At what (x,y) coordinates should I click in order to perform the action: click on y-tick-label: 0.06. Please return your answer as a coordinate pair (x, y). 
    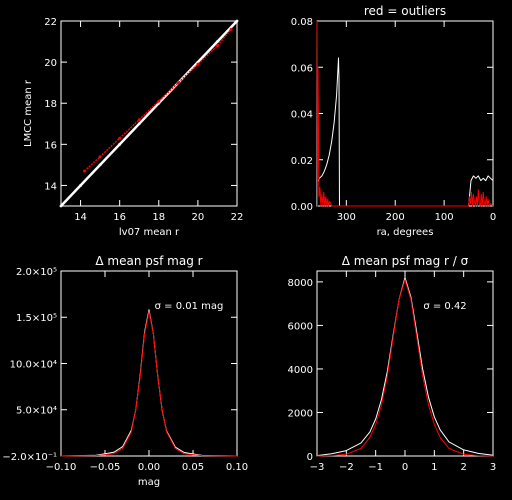
    Looking at the image, I should click on (302, 68).